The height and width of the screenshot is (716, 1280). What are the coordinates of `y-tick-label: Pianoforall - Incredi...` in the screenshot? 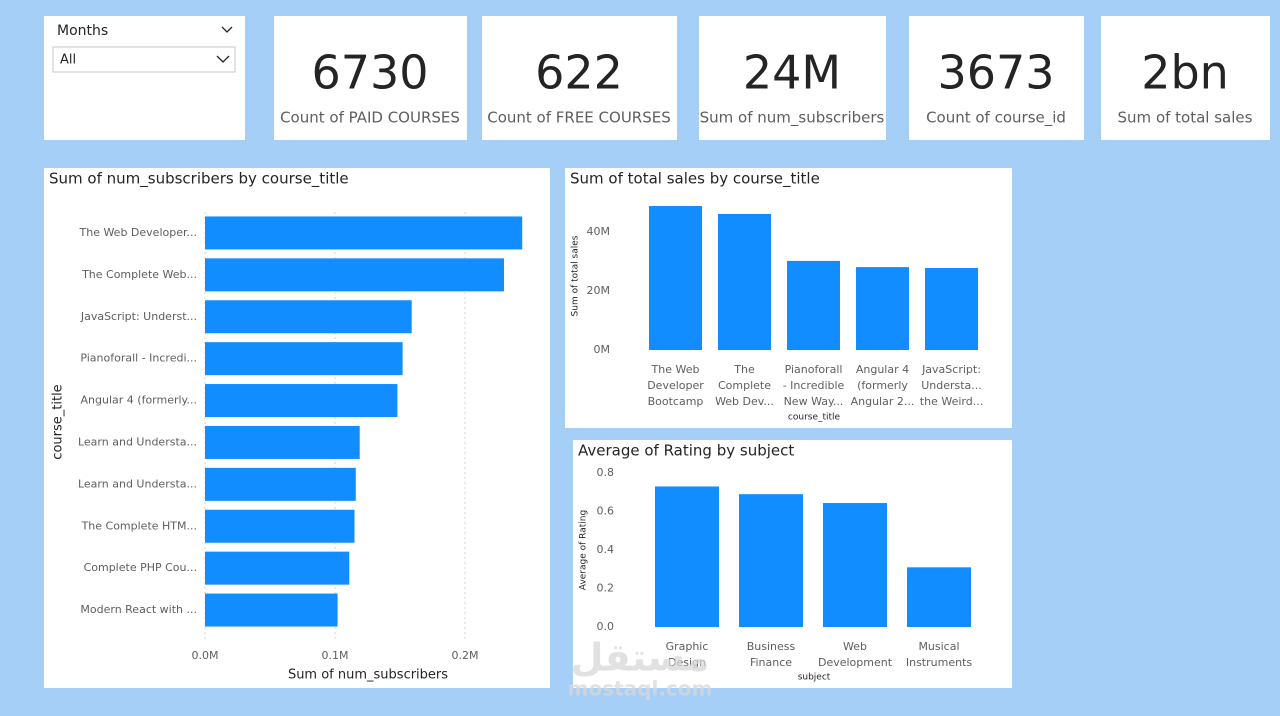 It's located at (138, 358).